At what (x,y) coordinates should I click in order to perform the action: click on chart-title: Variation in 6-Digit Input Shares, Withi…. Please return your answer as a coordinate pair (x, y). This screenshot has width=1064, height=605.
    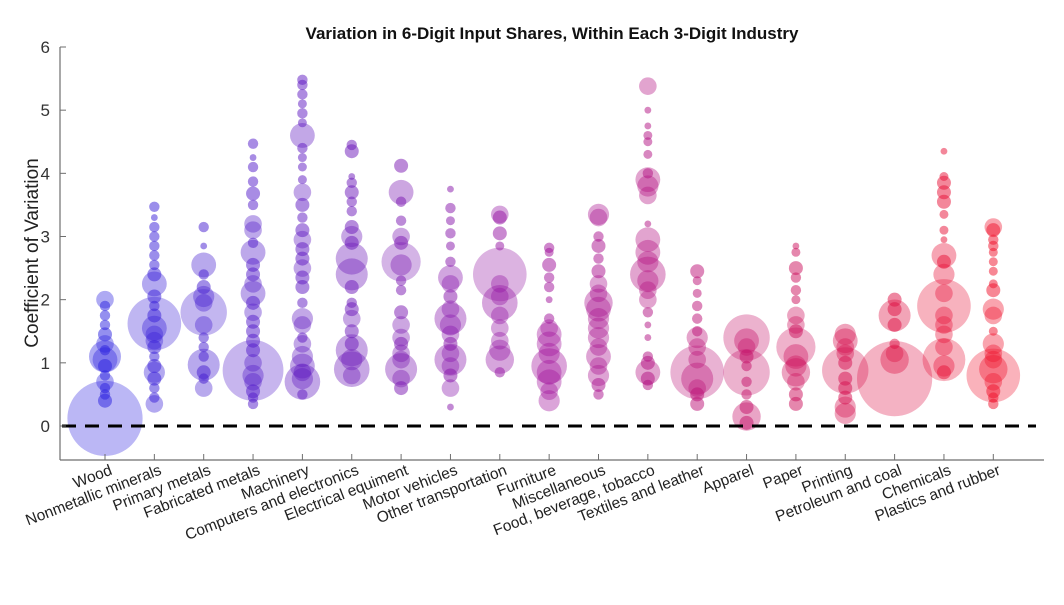
    Looking at the image, I should click on (552, 33).